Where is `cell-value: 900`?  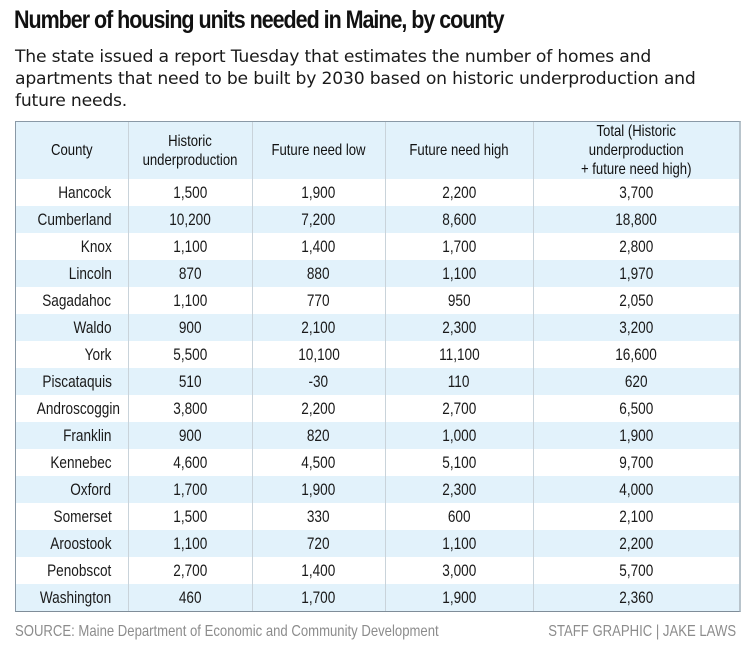
cell-value: 900 is located at coordinates (190, 435).